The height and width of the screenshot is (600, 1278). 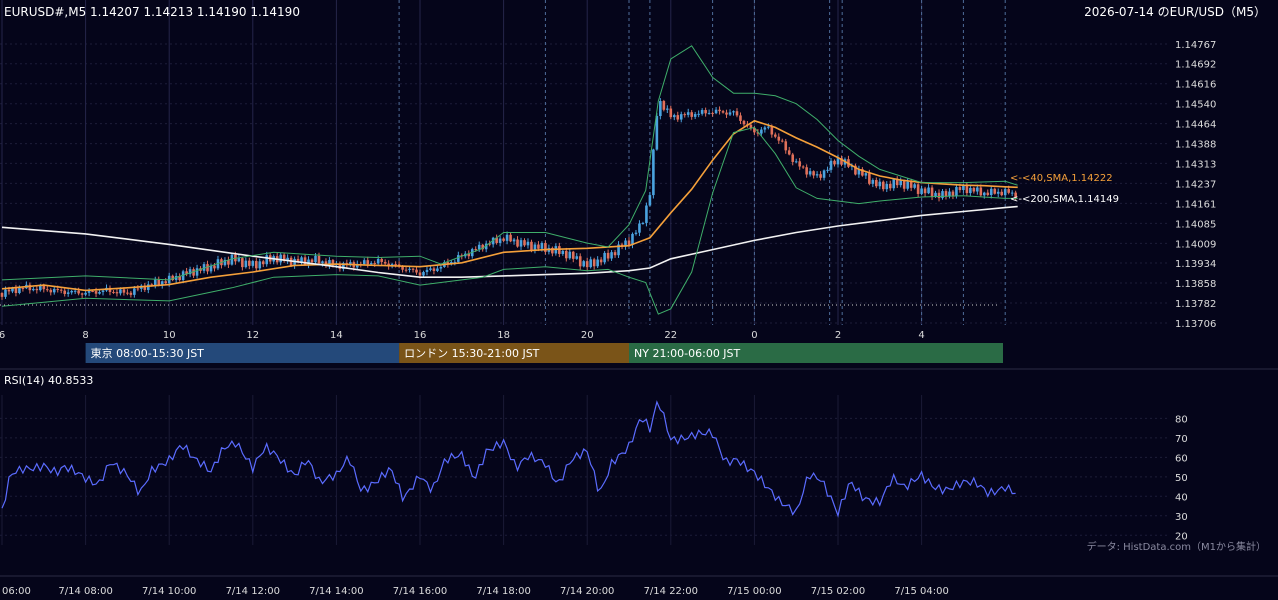 What do you see at coordinates (921, 591) in the screenshot?
I see `time-tick-label: 7/15 04:00` at bounding box center [921, 591].